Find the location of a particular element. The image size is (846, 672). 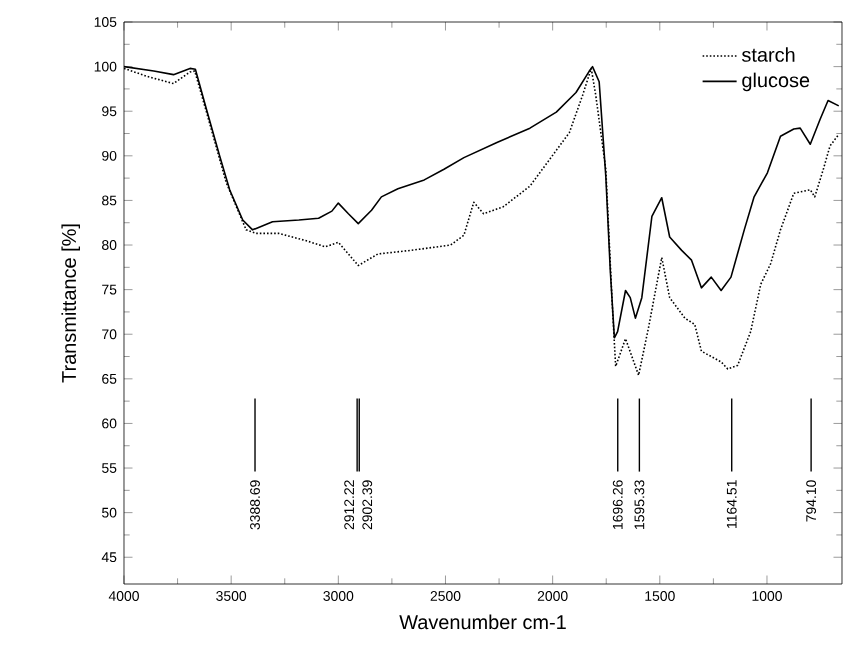

y-axis-title: Transmittance [%] is located at coordinates (70, 303).